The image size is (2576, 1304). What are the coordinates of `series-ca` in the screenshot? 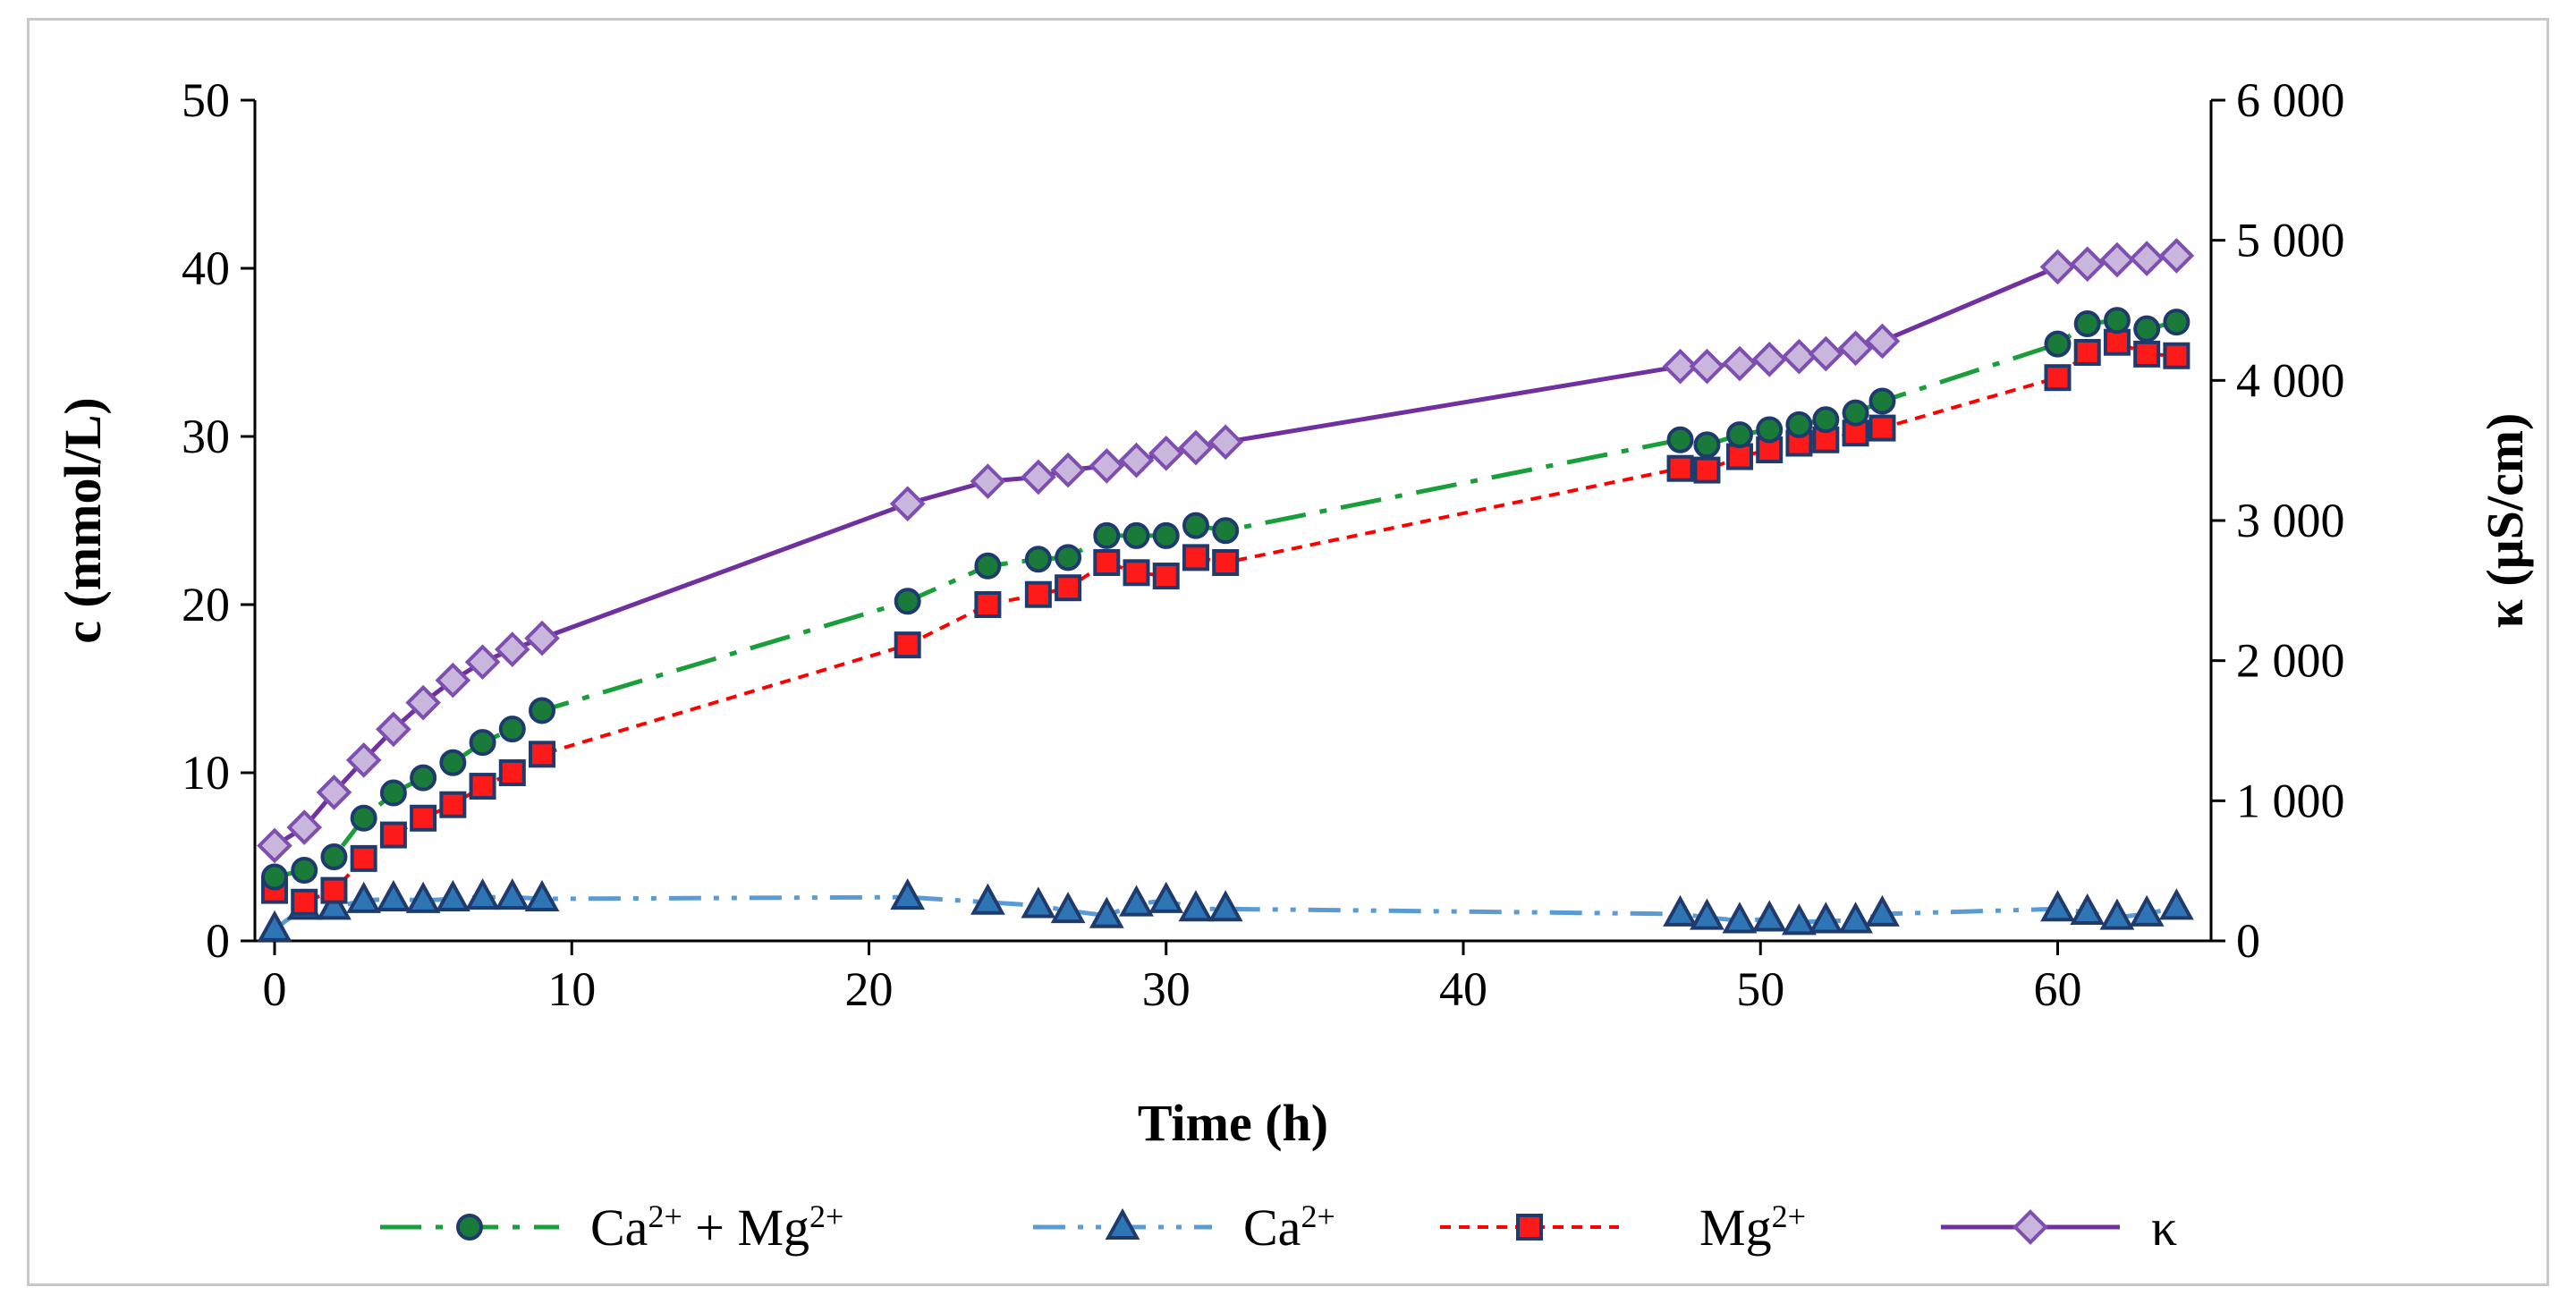 It's located at (1225, 909).